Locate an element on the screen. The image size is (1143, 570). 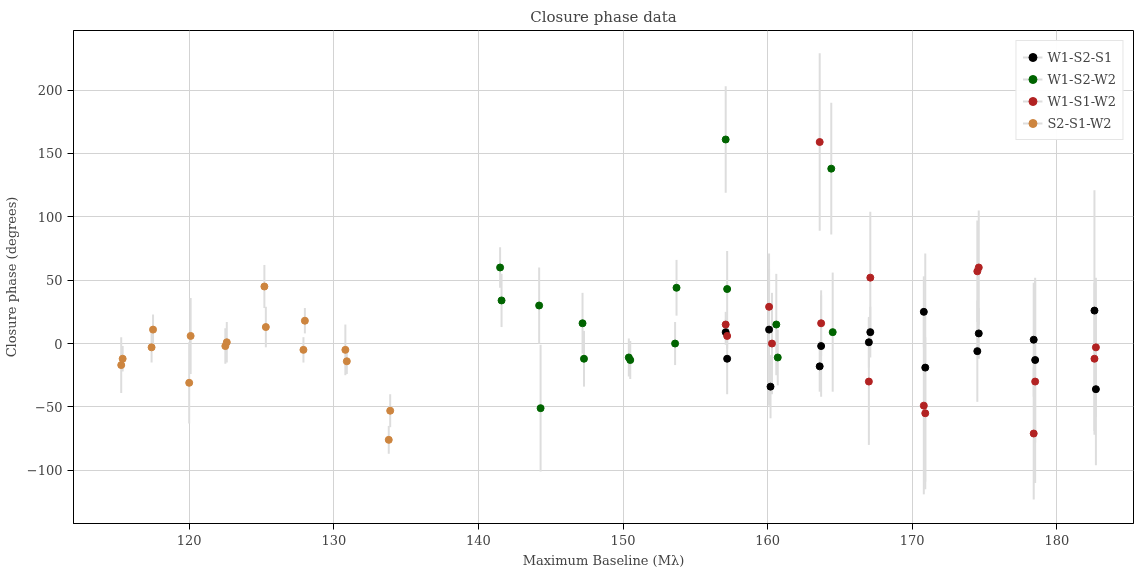
legend-label: W1-S2-W2 is located at coordinates (1081, 79).